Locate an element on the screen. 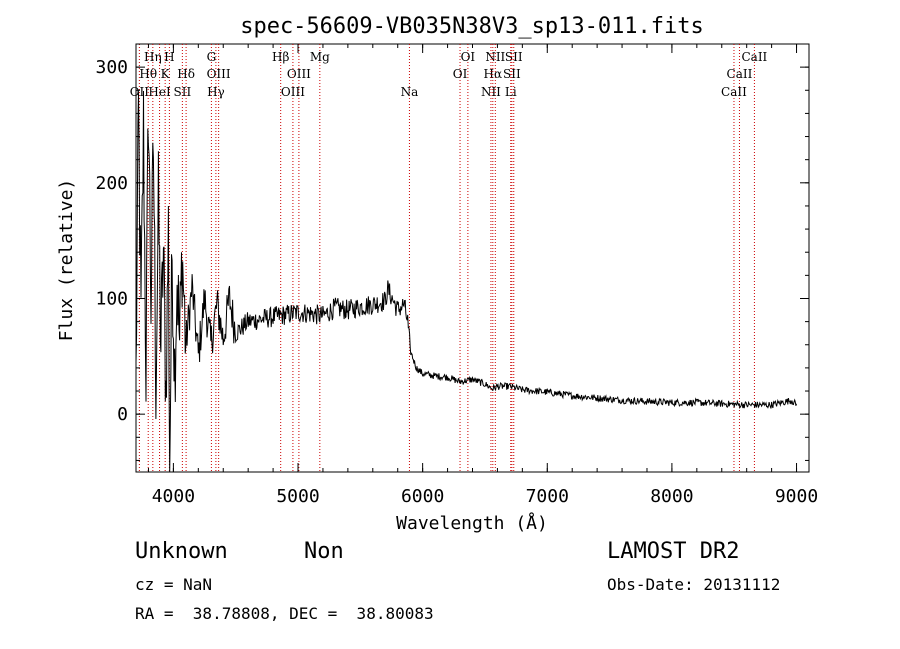 The width and height of the screenshot is (900, 649). line-marker-label: Hθ is located at coordinates (148, 74).